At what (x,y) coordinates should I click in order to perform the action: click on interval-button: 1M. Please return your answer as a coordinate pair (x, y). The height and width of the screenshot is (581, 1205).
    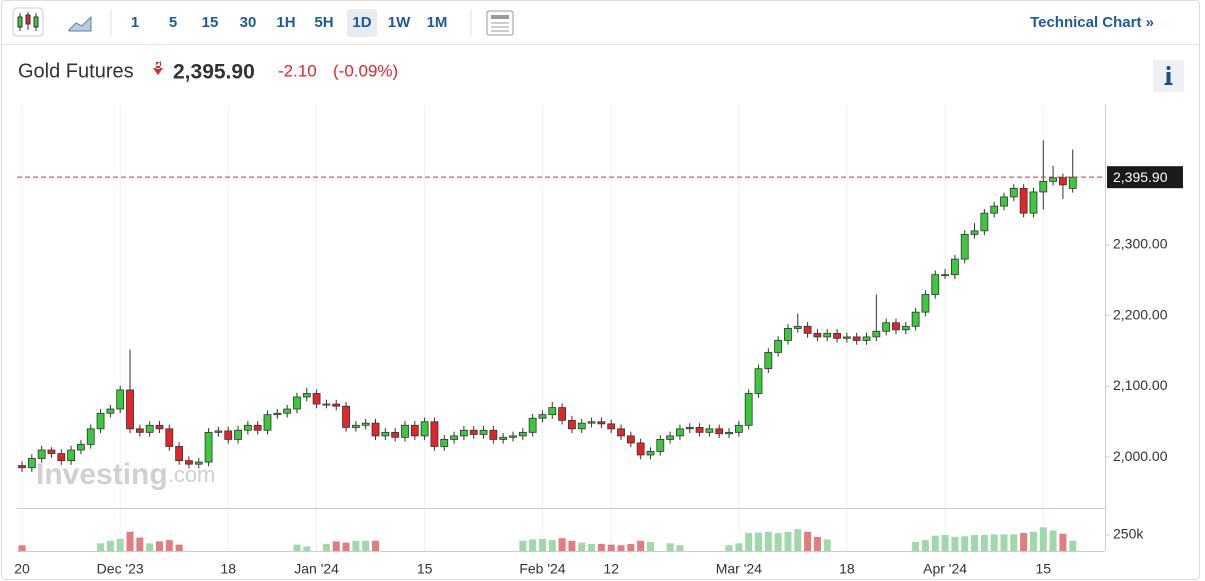
    Looking at the image, I should click on (437, 22).